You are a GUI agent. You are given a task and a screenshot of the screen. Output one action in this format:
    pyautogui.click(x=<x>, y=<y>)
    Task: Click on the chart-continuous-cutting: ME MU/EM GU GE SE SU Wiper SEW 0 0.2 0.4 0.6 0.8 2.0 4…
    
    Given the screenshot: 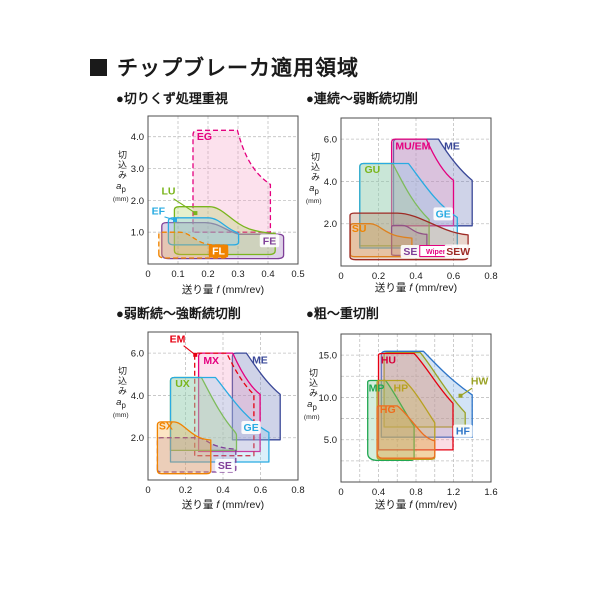 What is the action you would take?
    pyautogui.click(x=411, y=199)
    